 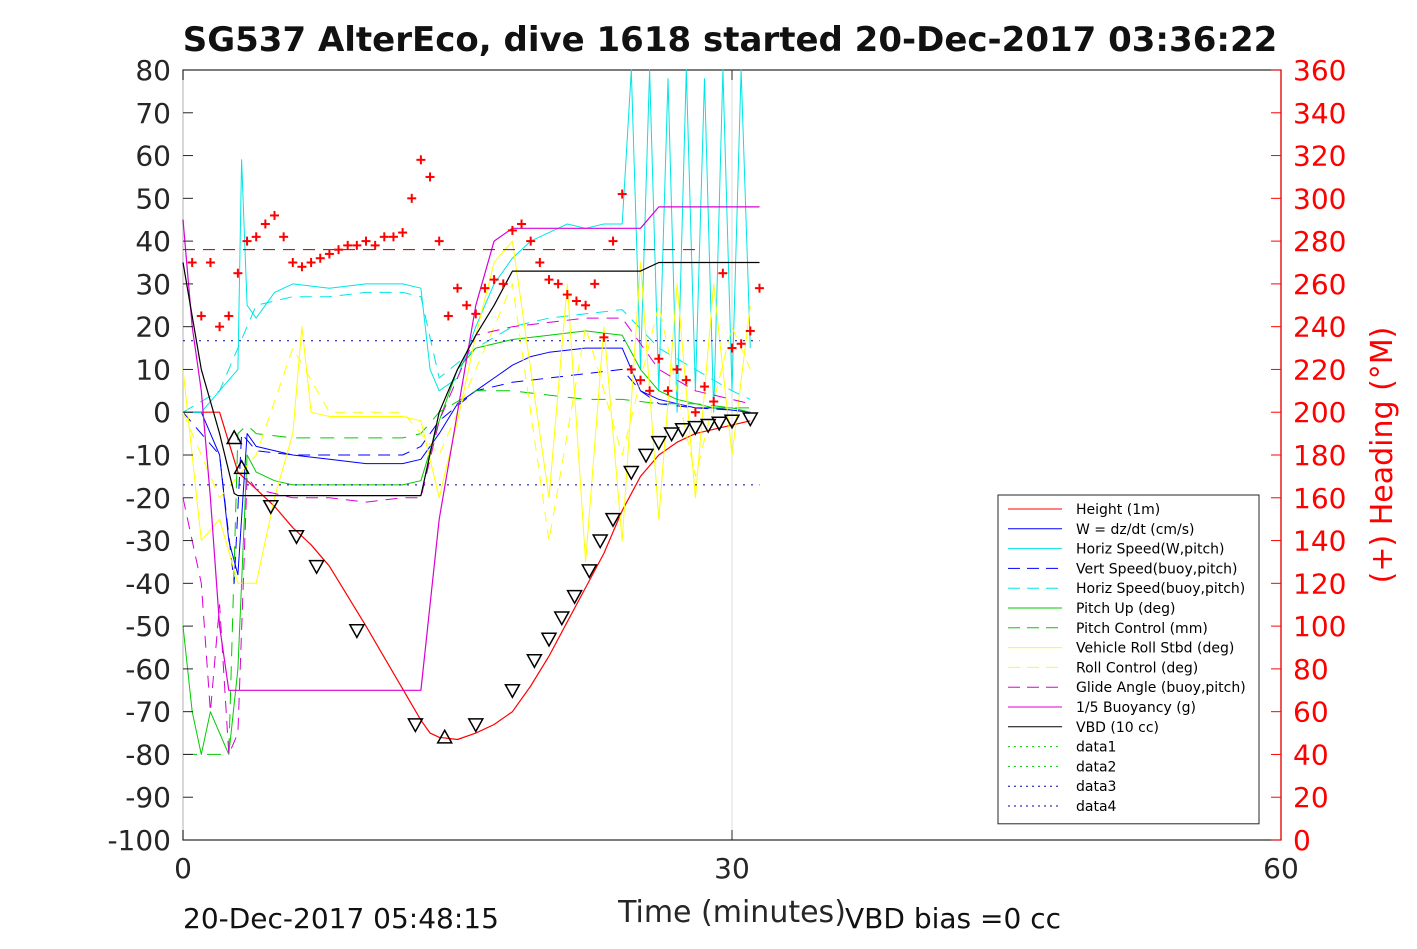 I want to click on y-tick-label: -20, so click(x=148, y=498).